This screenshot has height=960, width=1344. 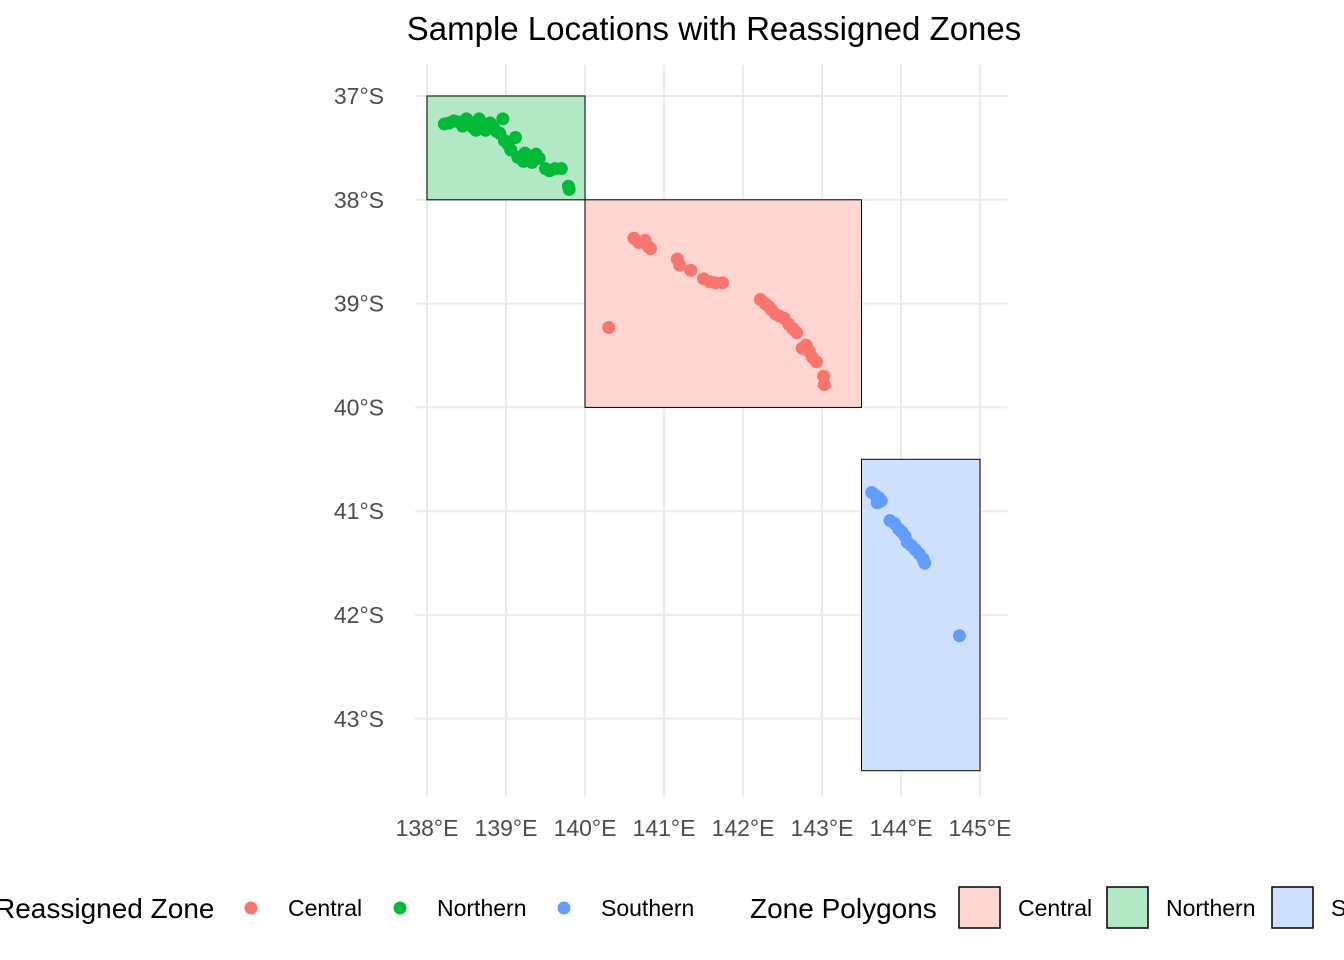 I want to click on legend-polygon-label-northern: Northern, so click(x=1210, y=908).